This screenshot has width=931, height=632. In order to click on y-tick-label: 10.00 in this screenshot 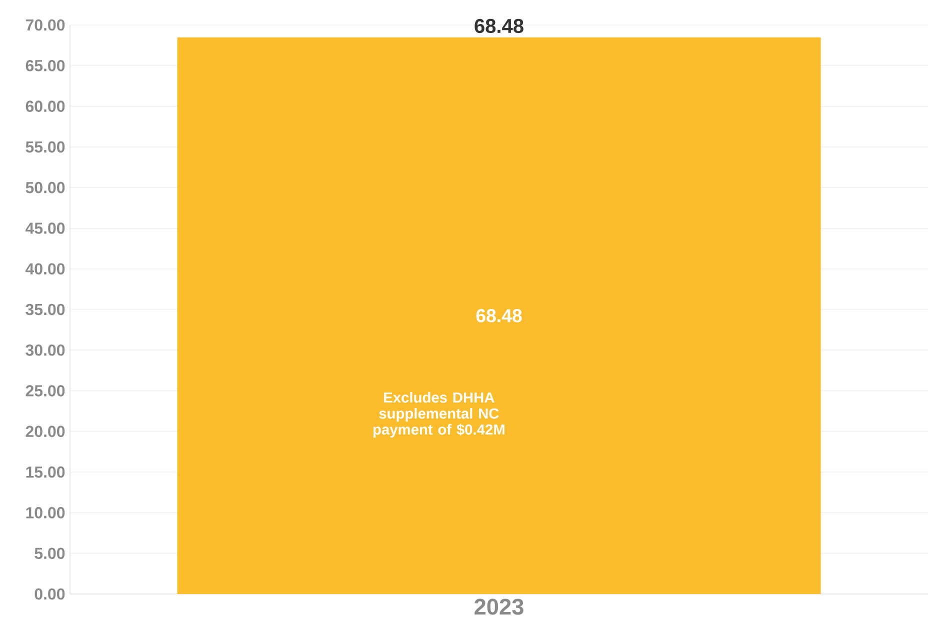, I will do `click(45, 512)`.